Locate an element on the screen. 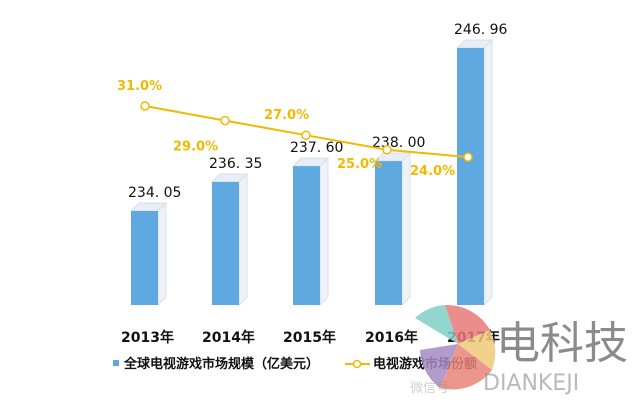  line-value-label: 31.0% is located at coordinates (139, 86).